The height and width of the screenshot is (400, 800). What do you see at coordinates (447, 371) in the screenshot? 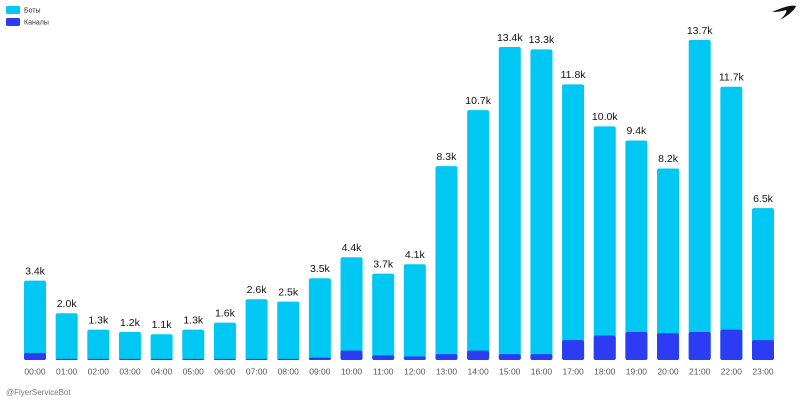
I see `x-tick-label: 13:00` at bounding box center [447, 371].